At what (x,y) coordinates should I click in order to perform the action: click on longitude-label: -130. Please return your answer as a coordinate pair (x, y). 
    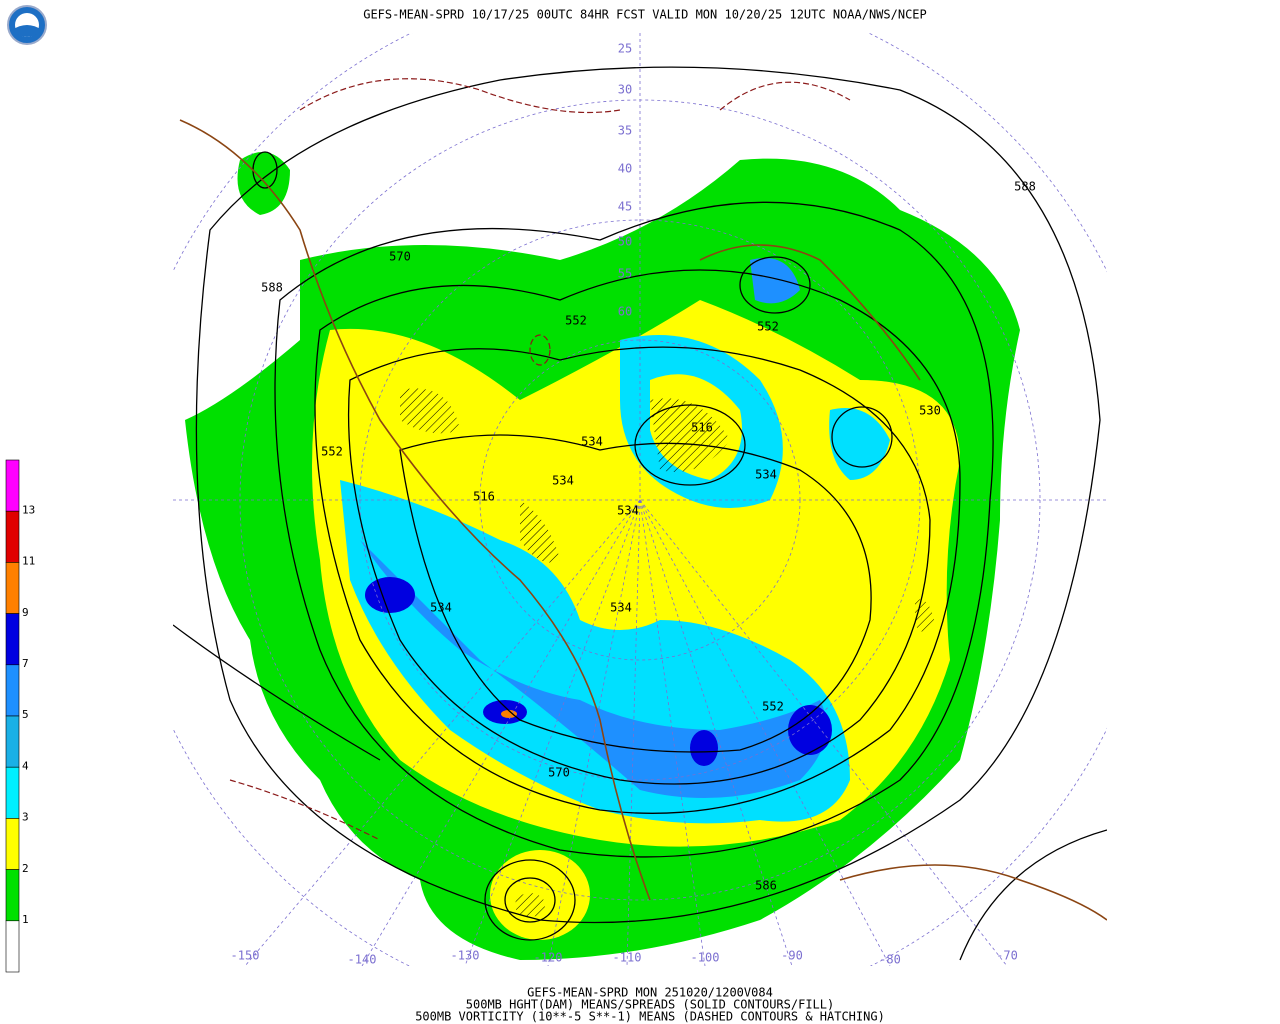
    Looking at the image, I should click on (465, 956).